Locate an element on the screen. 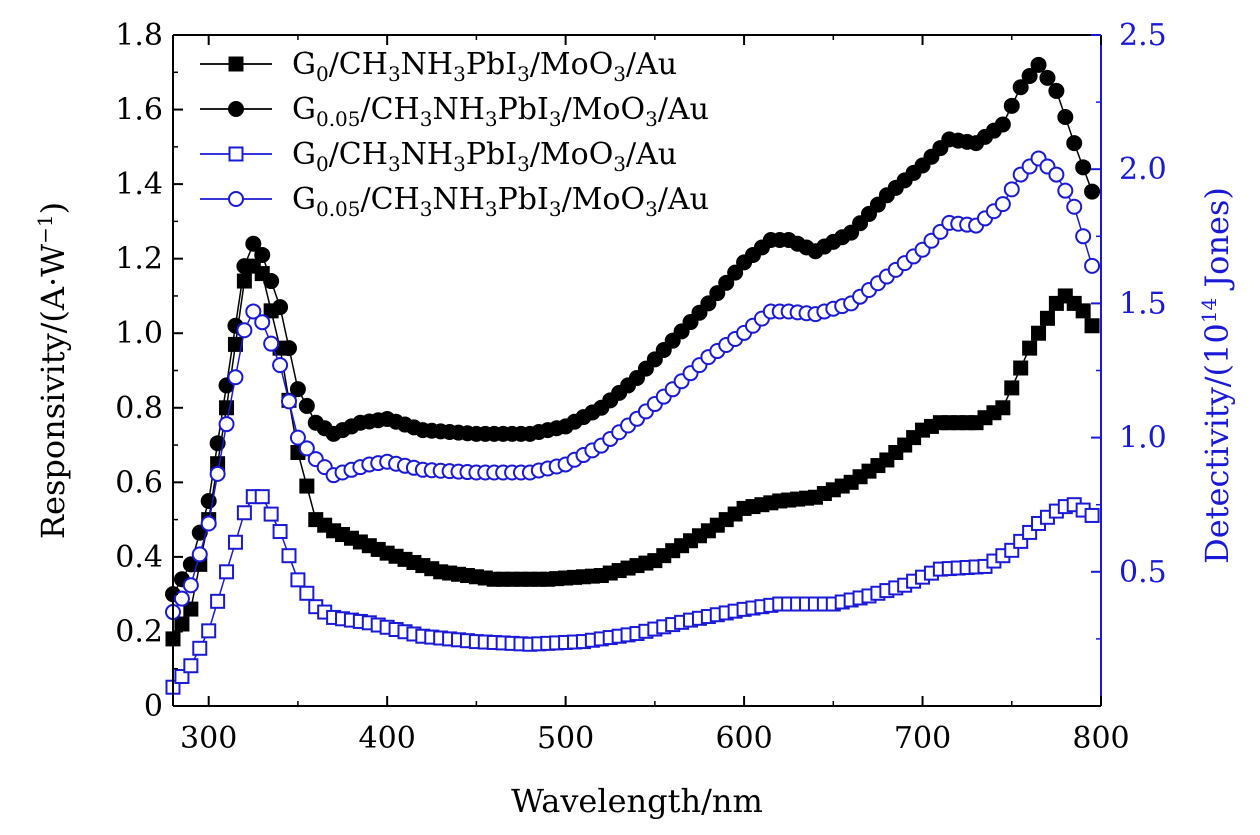 The height and width of the screenshot is (835, 1260). legend-entry-4: G0.05/CH3NH3PbI3/MoO3/Au is located at coordinates (454, 201).